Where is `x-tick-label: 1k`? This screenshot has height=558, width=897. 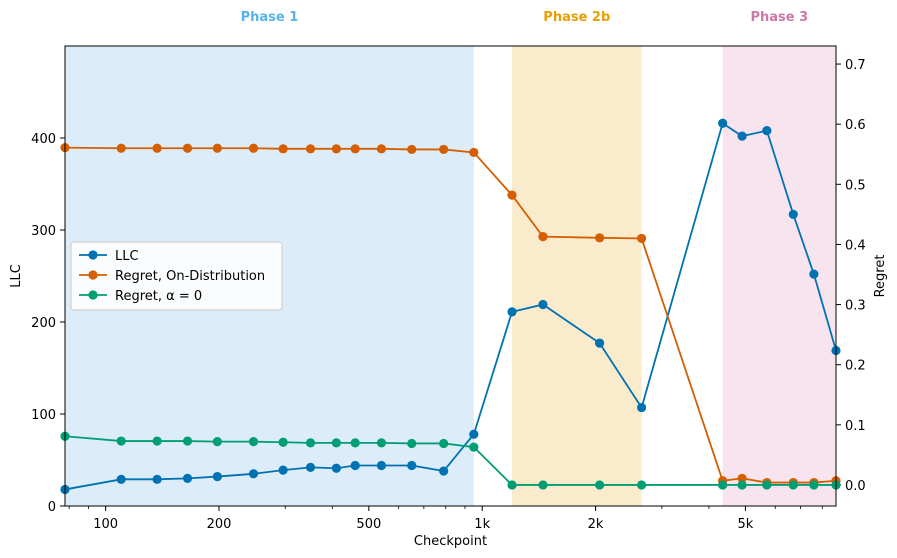 x-tick-label: 1k is located at coordinates (482, 524).